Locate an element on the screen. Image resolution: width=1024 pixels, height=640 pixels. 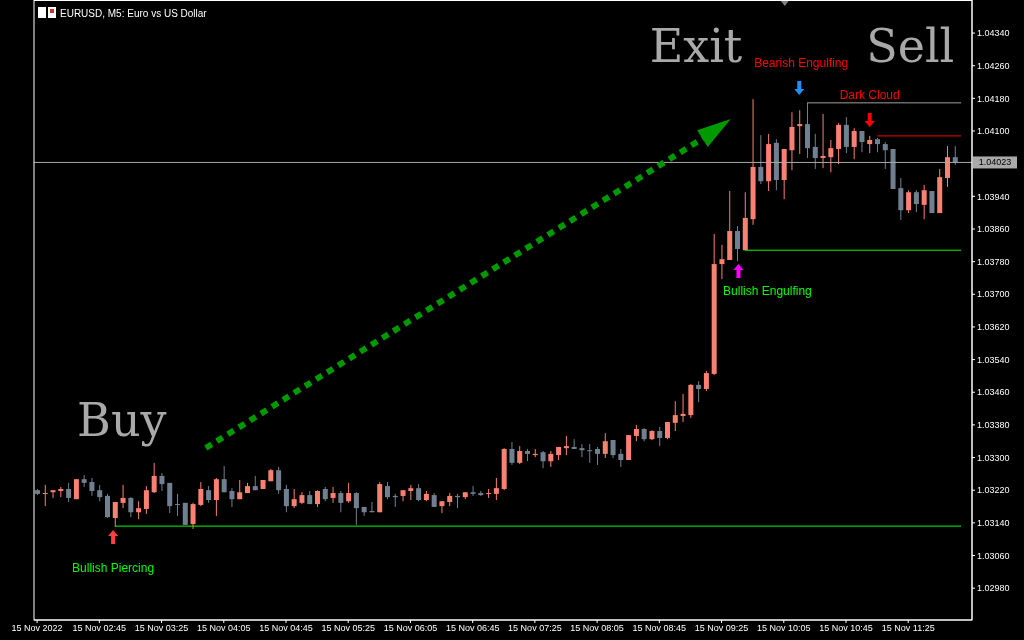
y-tick-label: 1.03220 is located at coordinates (993, 490).